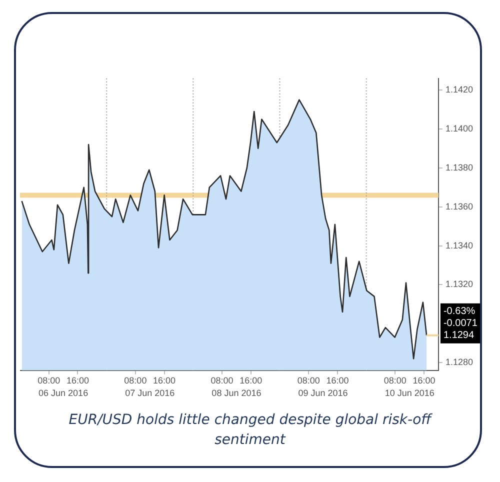 This screenshot has width=500, height=482. Describe the element at coordinates (459, 245) in the screenshot. I see `y-tick-label: 1.1340` at that location.